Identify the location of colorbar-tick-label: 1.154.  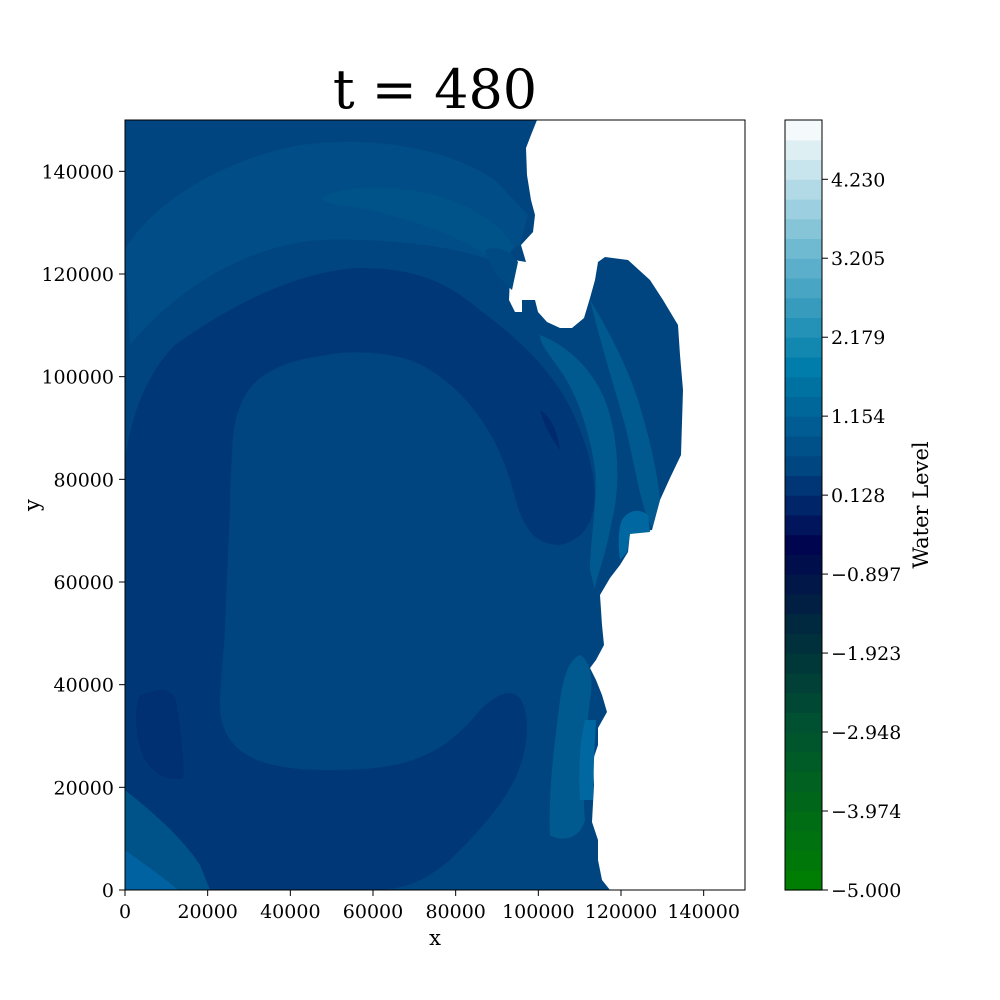
(858, 417).